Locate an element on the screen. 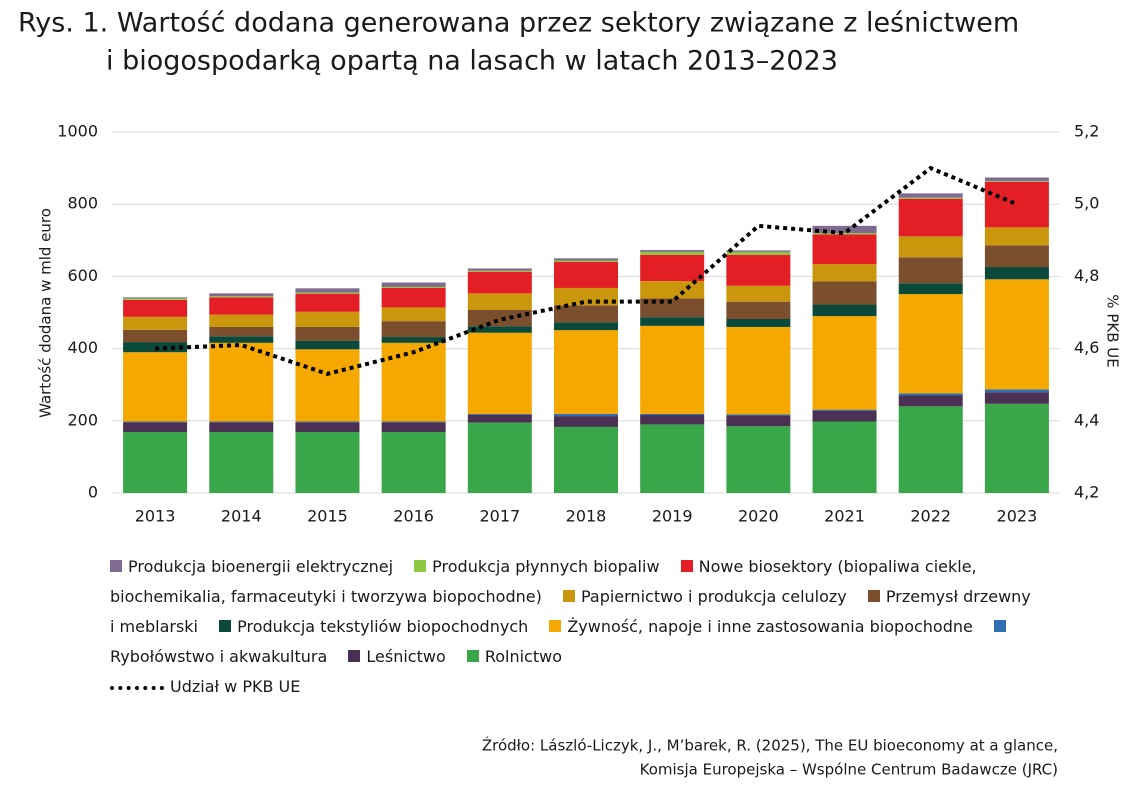  y2-tick-label: 5,2 is located at coordinates (1086, 131).